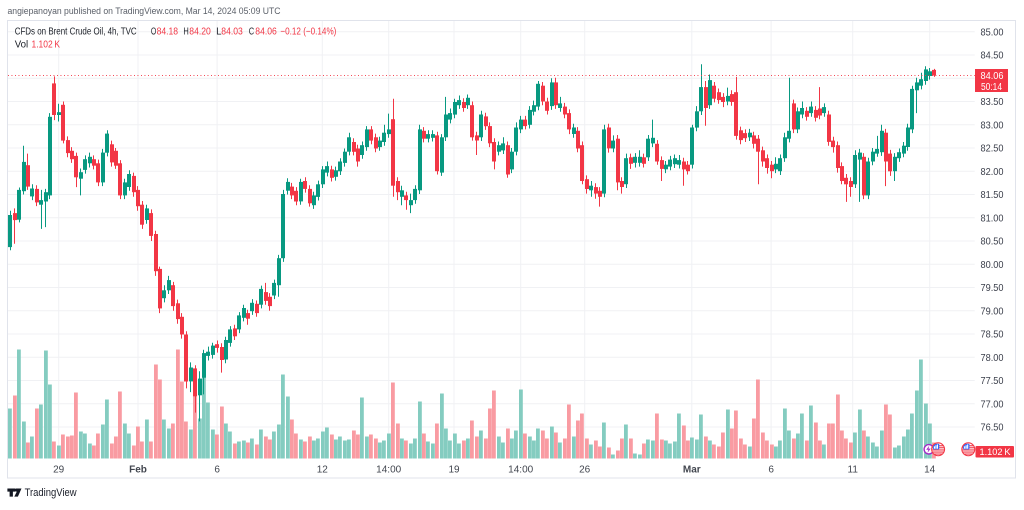  I want to click on svg-text: 29, so click(59, 470).